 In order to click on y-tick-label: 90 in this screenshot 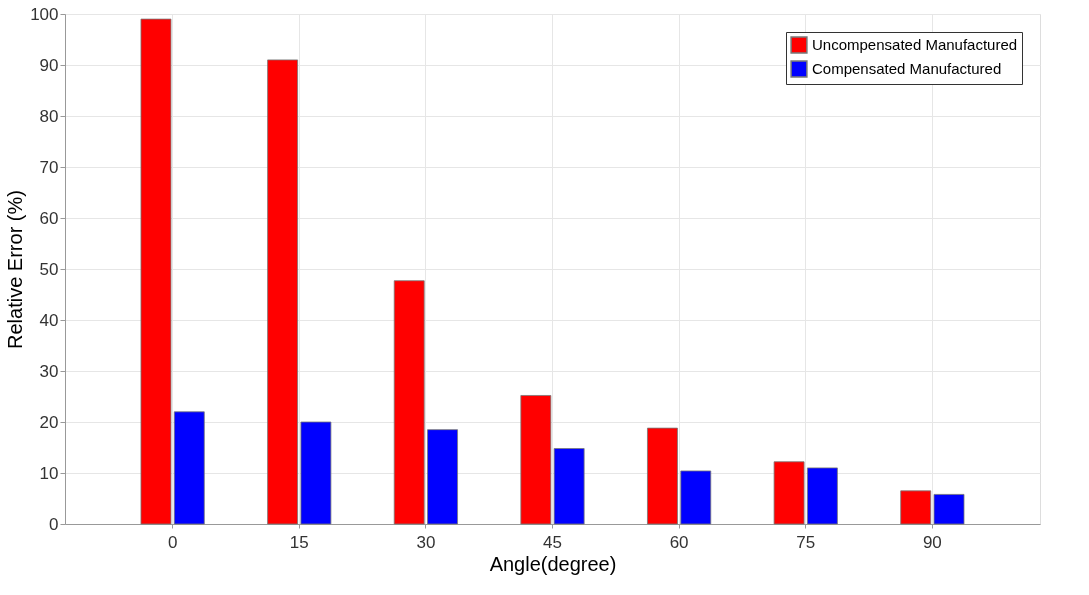, I will do `click(49, 65)`.